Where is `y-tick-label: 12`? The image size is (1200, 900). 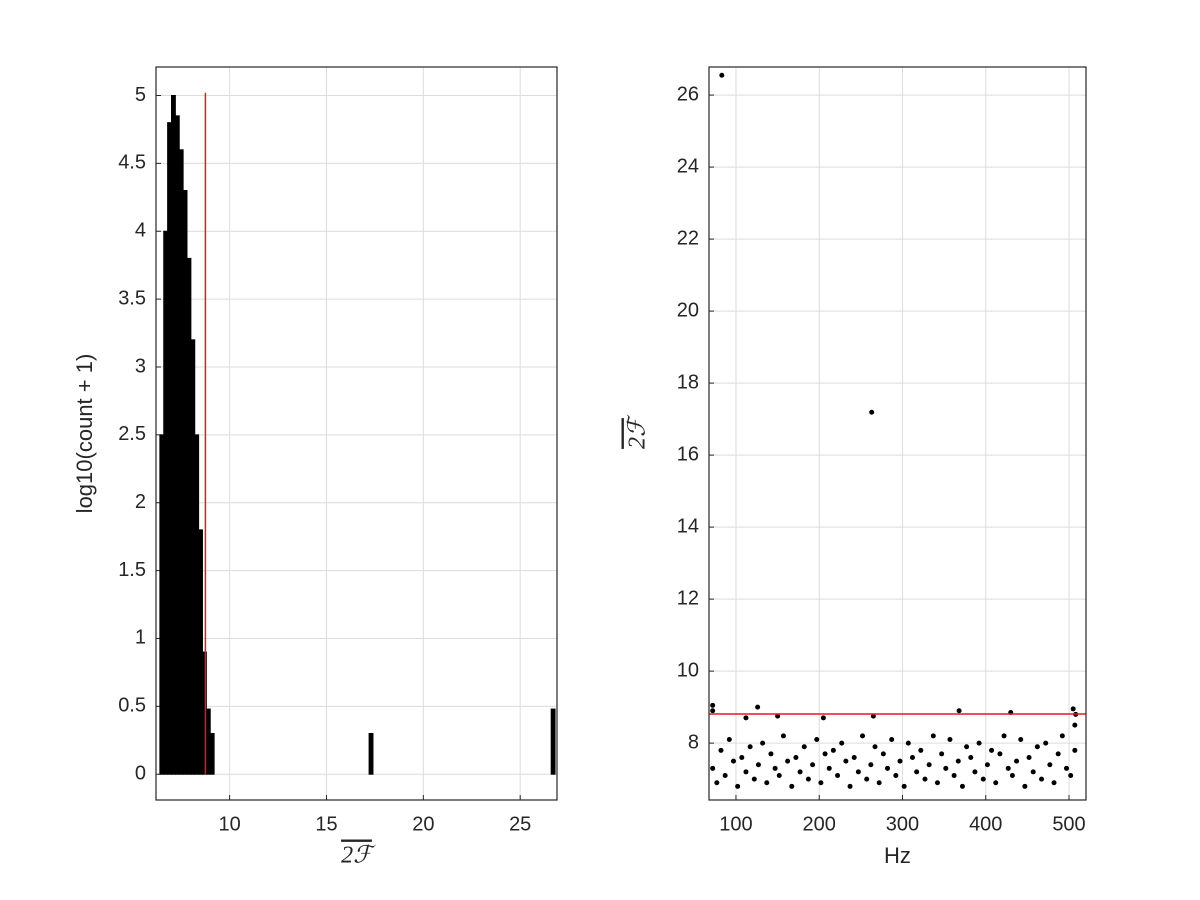
y-tick-label: 12 is located at coordinates (688, 598).